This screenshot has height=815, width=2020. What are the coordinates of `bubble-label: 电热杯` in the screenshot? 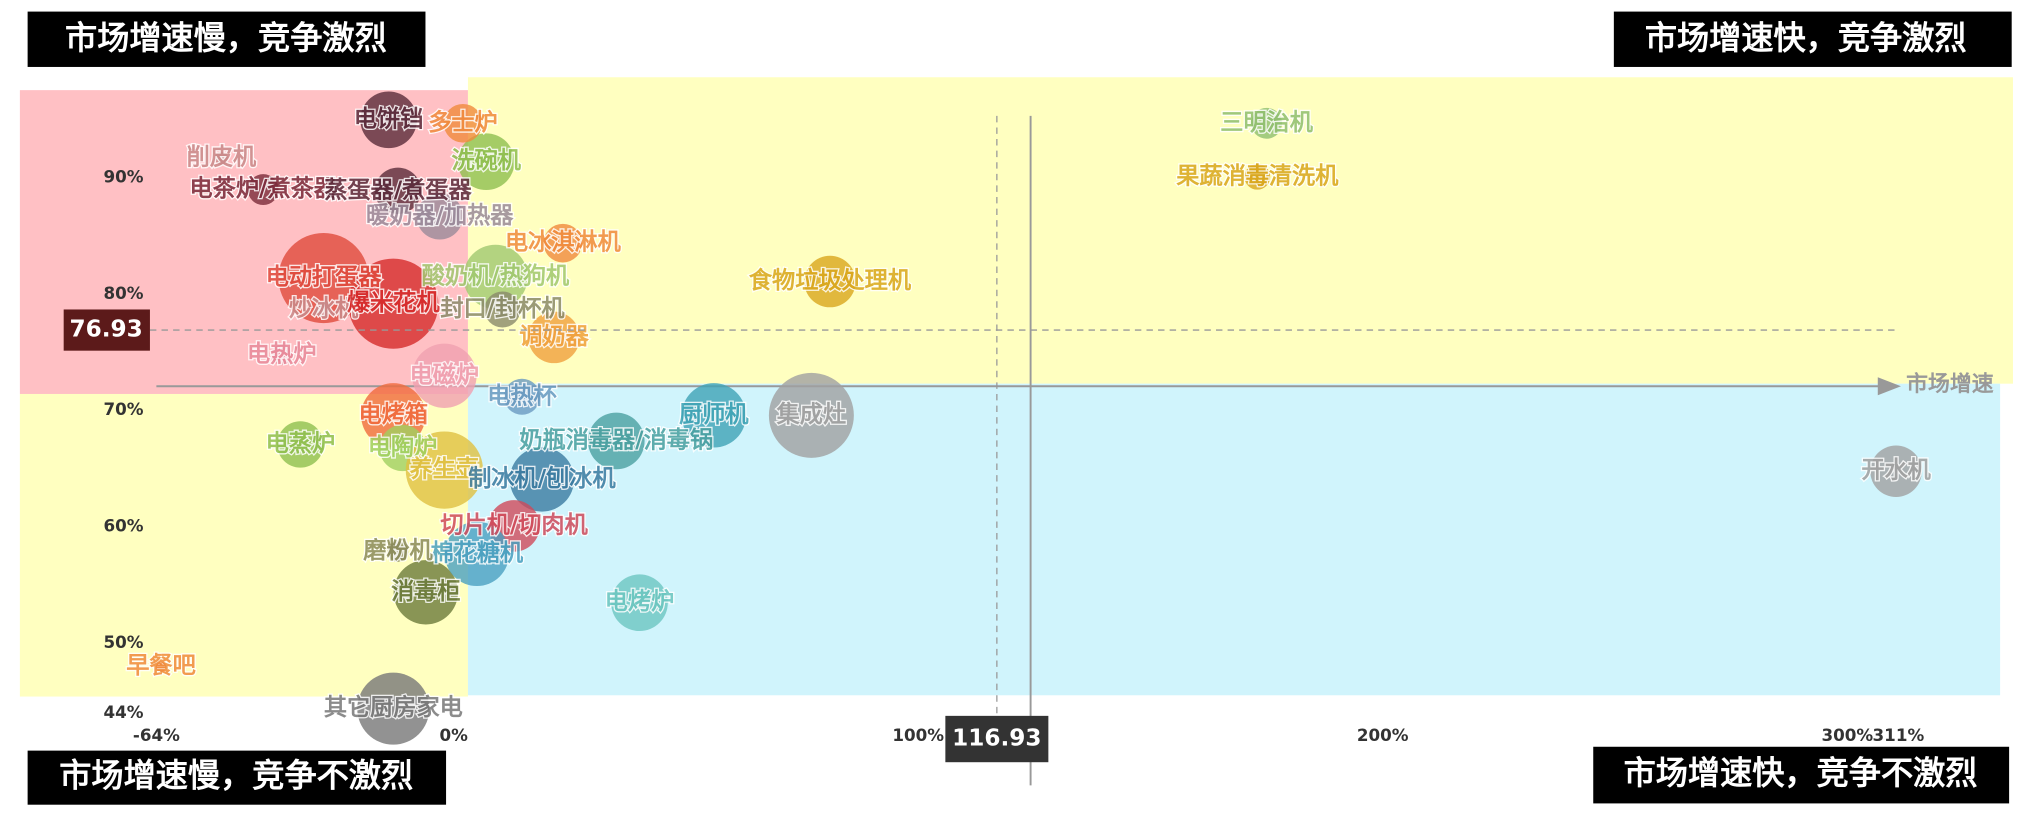 It's located at (522, 395).